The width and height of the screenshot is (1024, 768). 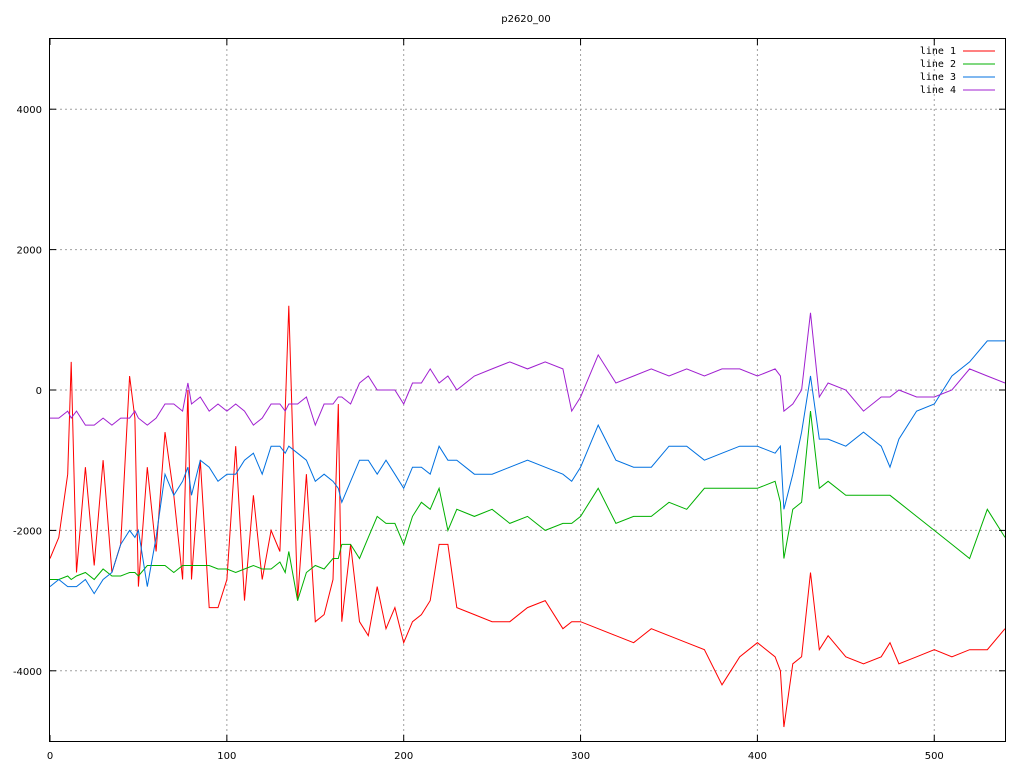 I want to click on x-tick-label: 300, so click(x=580, y=756).